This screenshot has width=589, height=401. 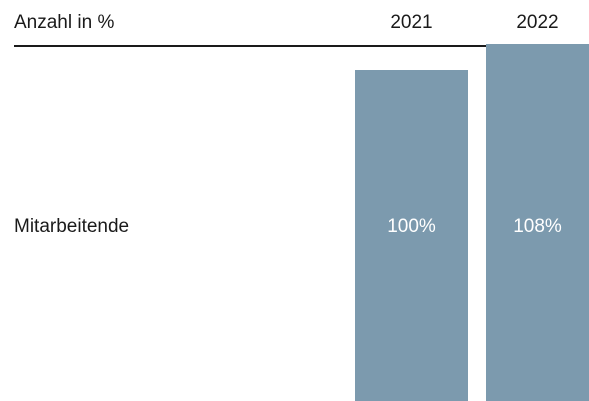 What do you see at coordinates (72, 226) in the screenshot?
I see `row-label-mitarbeitende: Mitarbeitende` at bounding box center [72, 226].